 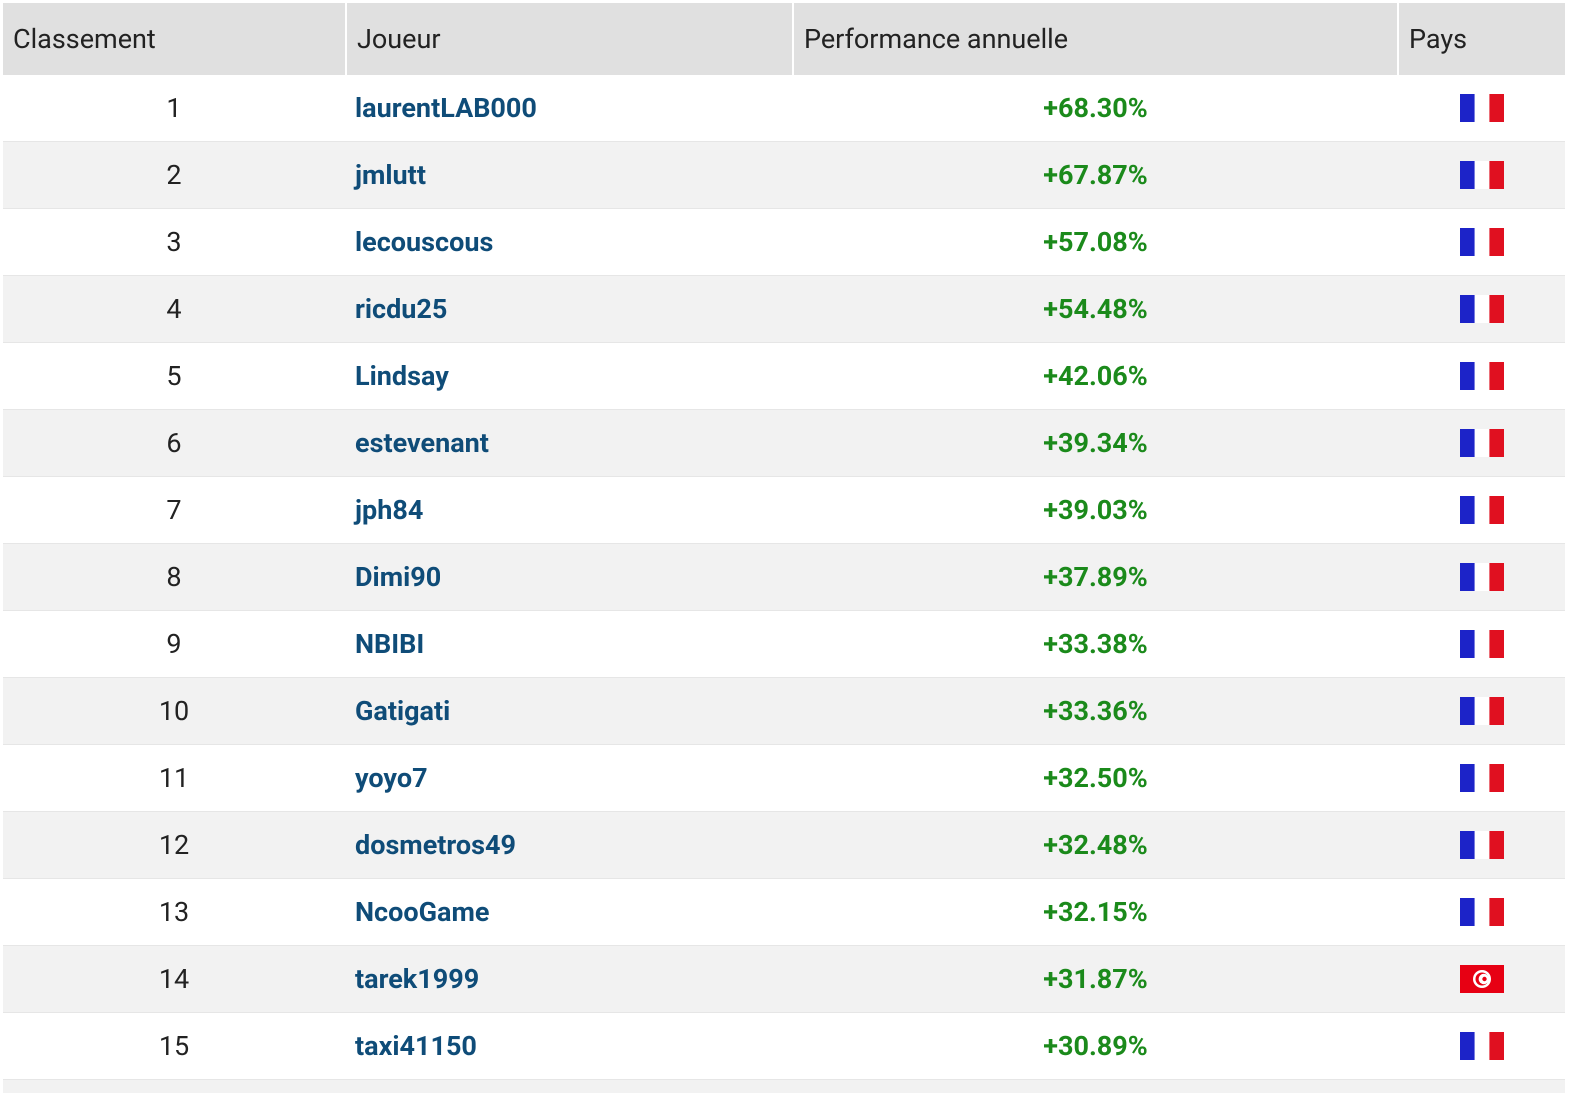 What do you see at coordinates (174, 845) in the screenshot?
I see `rank: 12` at bounding box center [174, 845].